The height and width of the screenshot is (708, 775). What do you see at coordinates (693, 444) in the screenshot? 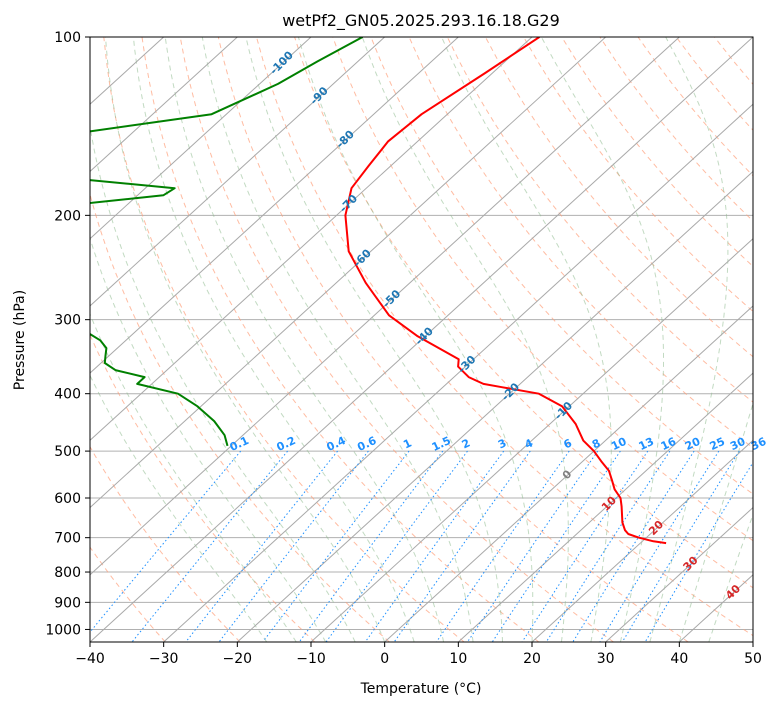
I see `mixing-ratio-label: 20` at bounding box center [693, 444].